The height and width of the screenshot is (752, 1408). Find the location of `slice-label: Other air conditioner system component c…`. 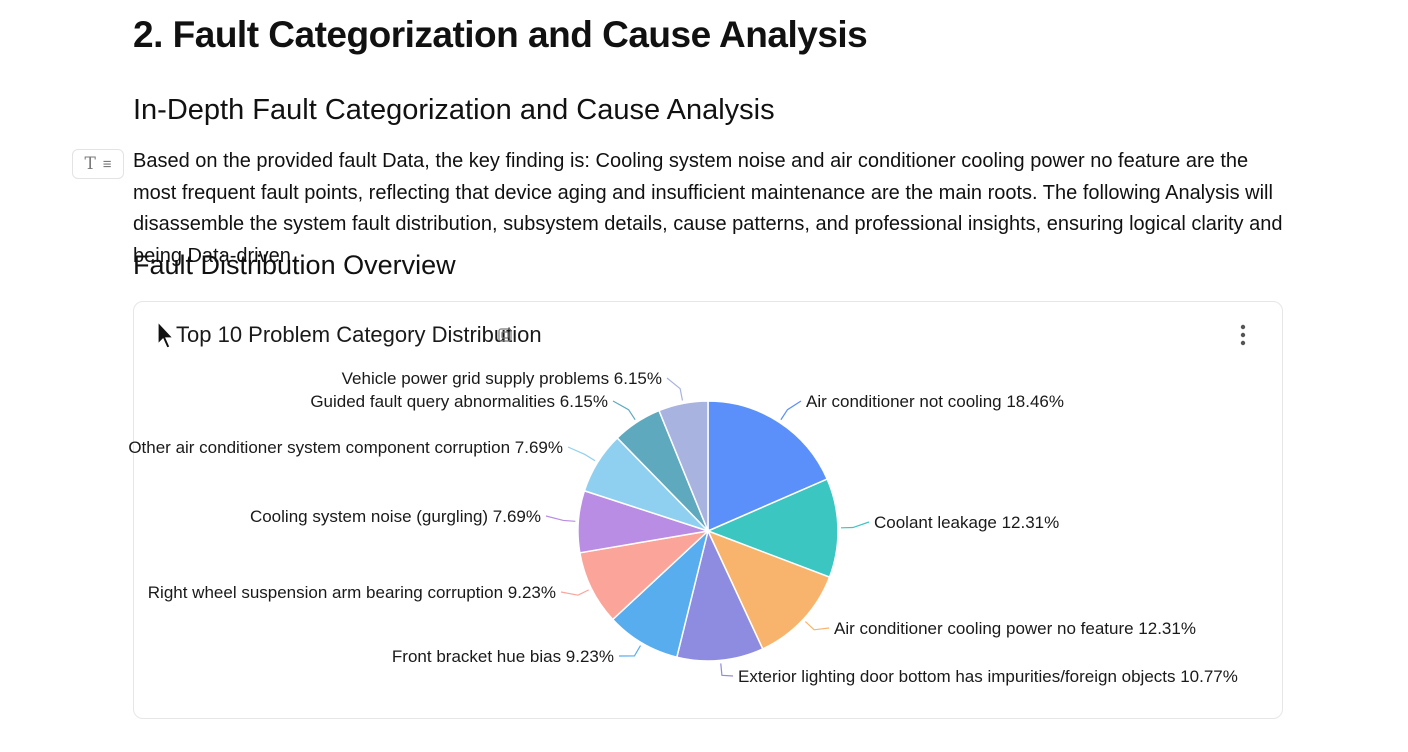

slice-label: Other air conditioner system component c… is located at coordinates (345, 447).